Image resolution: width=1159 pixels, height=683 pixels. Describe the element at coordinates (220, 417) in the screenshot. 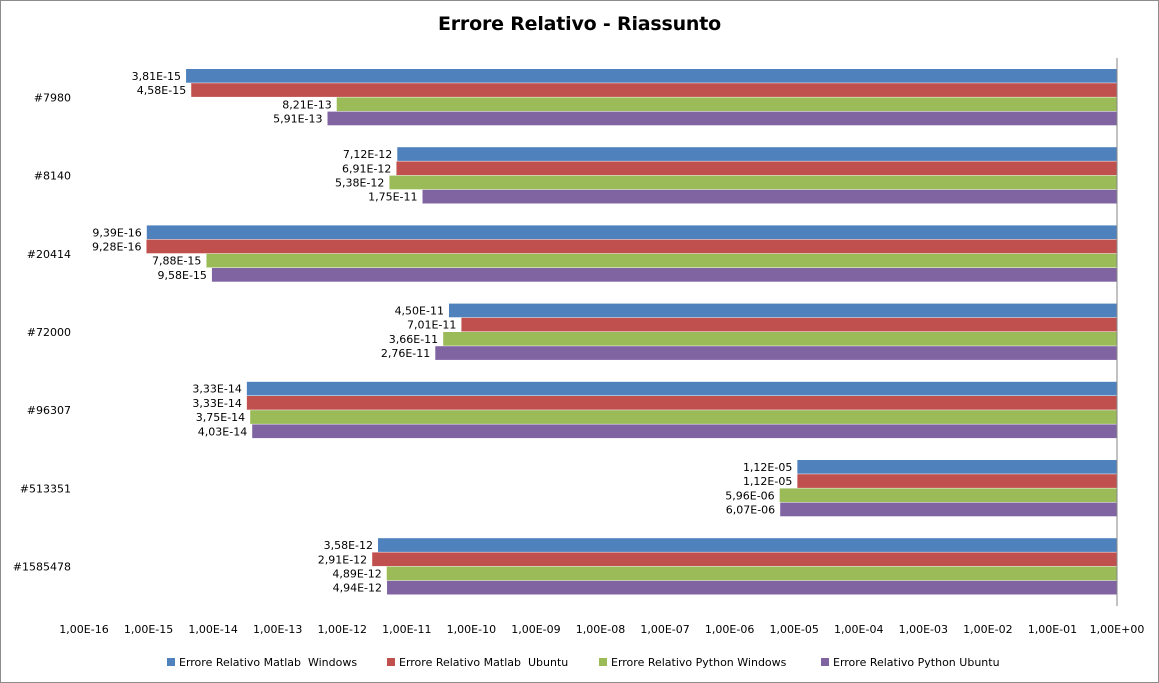

I see `data-label: 3,75E-14` at that location.